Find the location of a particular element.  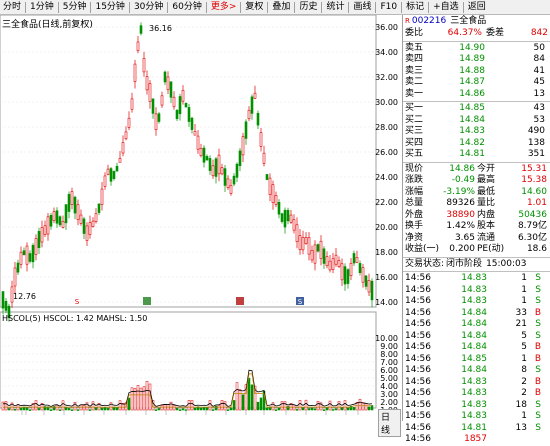

mark-button: 标记 is located at coordinates (415, 6).